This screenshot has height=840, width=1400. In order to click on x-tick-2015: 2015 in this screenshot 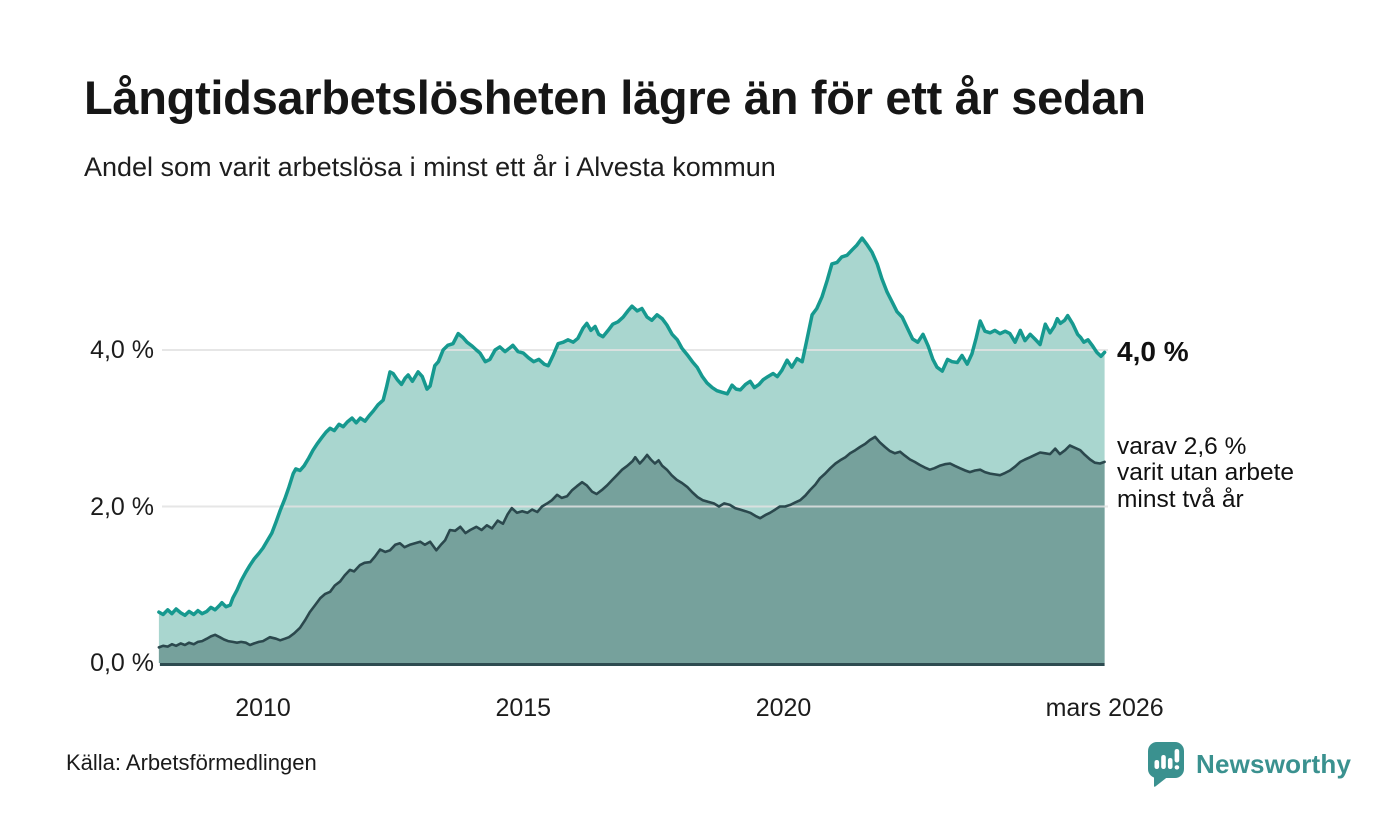, I will do `click(523, 708)`.